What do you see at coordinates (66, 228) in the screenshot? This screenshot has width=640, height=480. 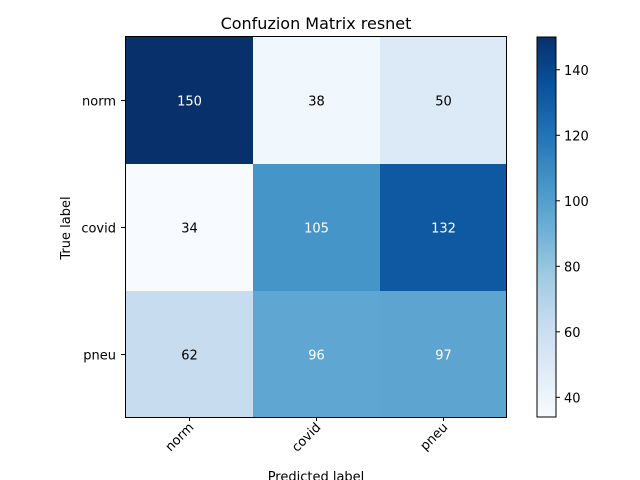 I see `y-axis-label: True label` at bounding box center [66, 228].